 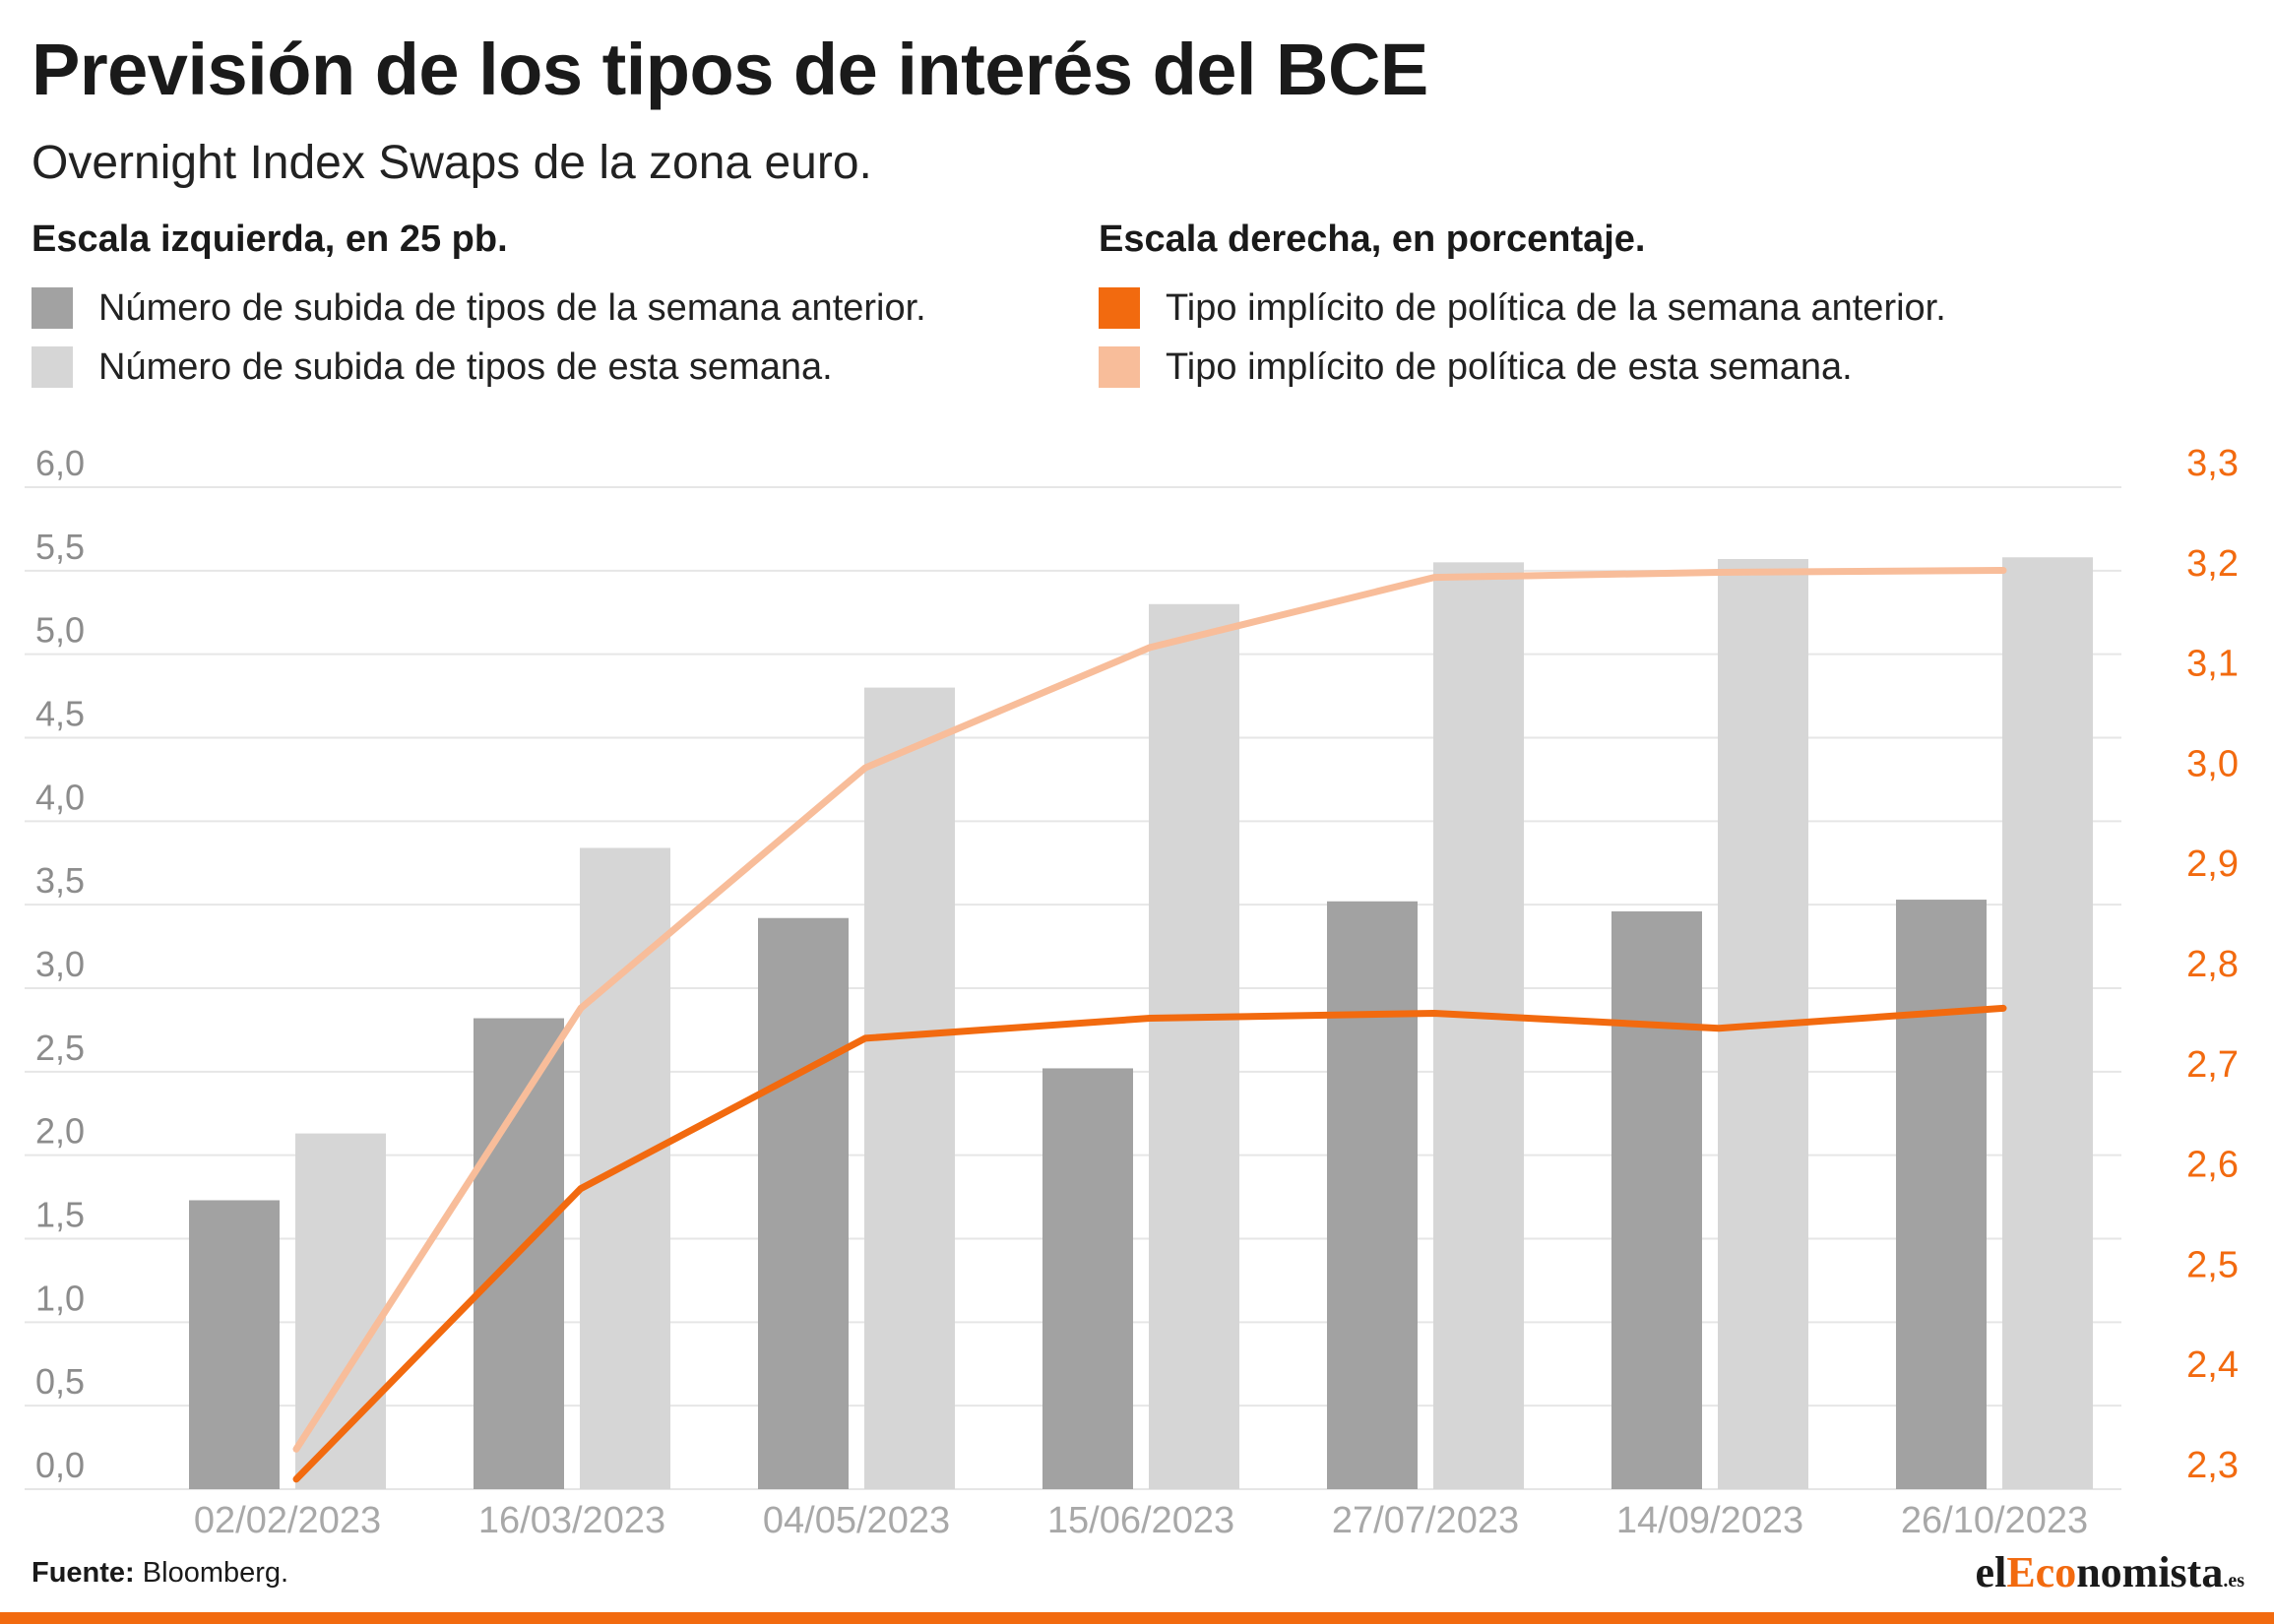 I want to click on source-text: Bloomberg., so click(x=215, y=1573).